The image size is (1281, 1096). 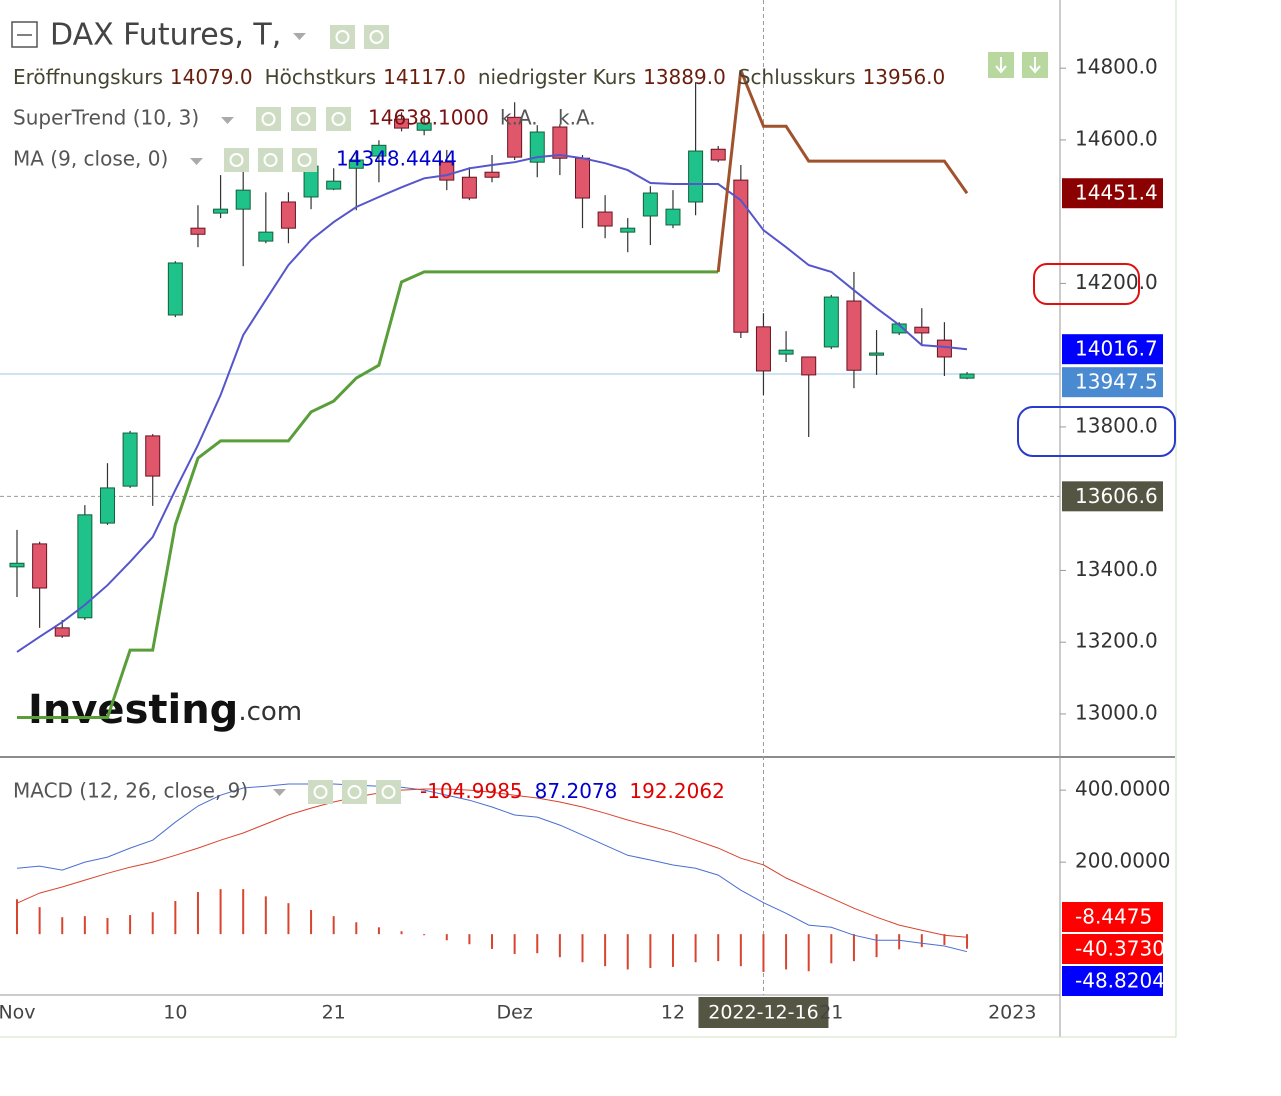 What do you see at coordinates (175, 1013) in the screenshot?
I see `x-tick-label: 10` at bounding box center [175, 1013].